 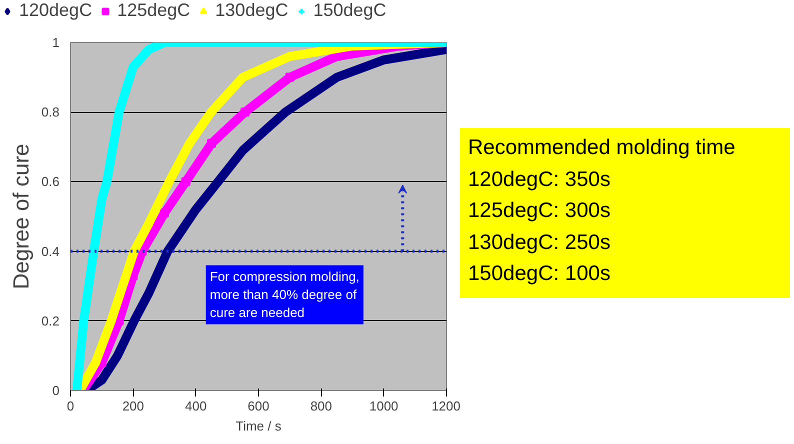 What do you see at coordinates (56, 42) in the screenshot?
I see `y-tick-label: 1` at bounding box center [56, 42].